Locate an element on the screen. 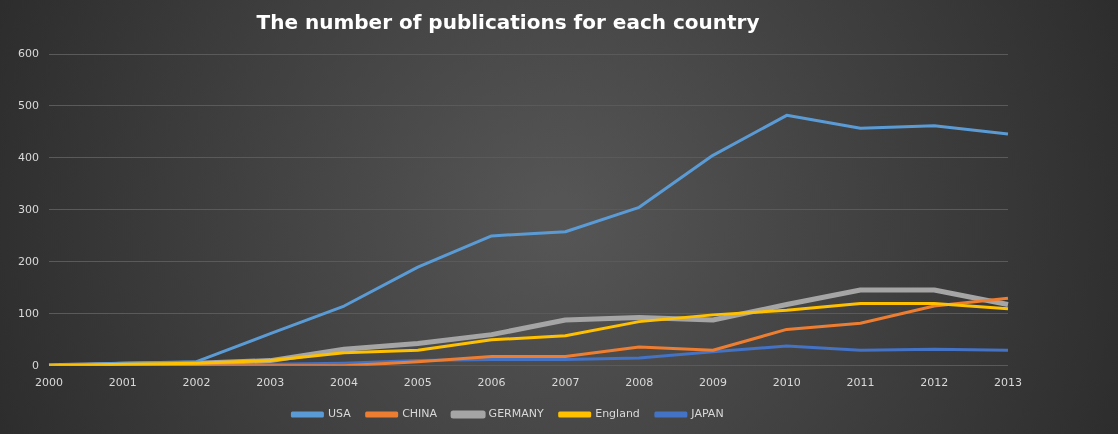  legend-label: USA is located at coordinates (339, 414).